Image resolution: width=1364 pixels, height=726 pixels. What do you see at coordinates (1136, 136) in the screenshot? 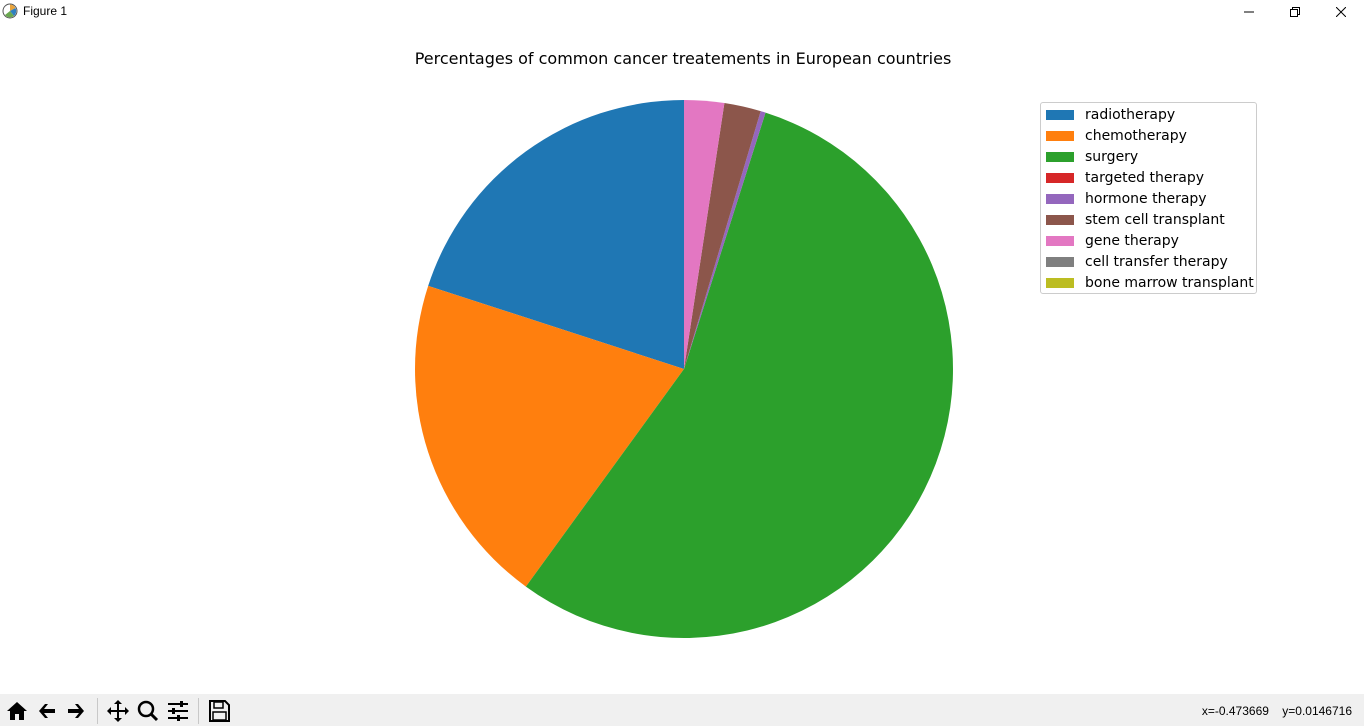
I see `legend-label: chemotherapy` at bounding box center [1136, 136].